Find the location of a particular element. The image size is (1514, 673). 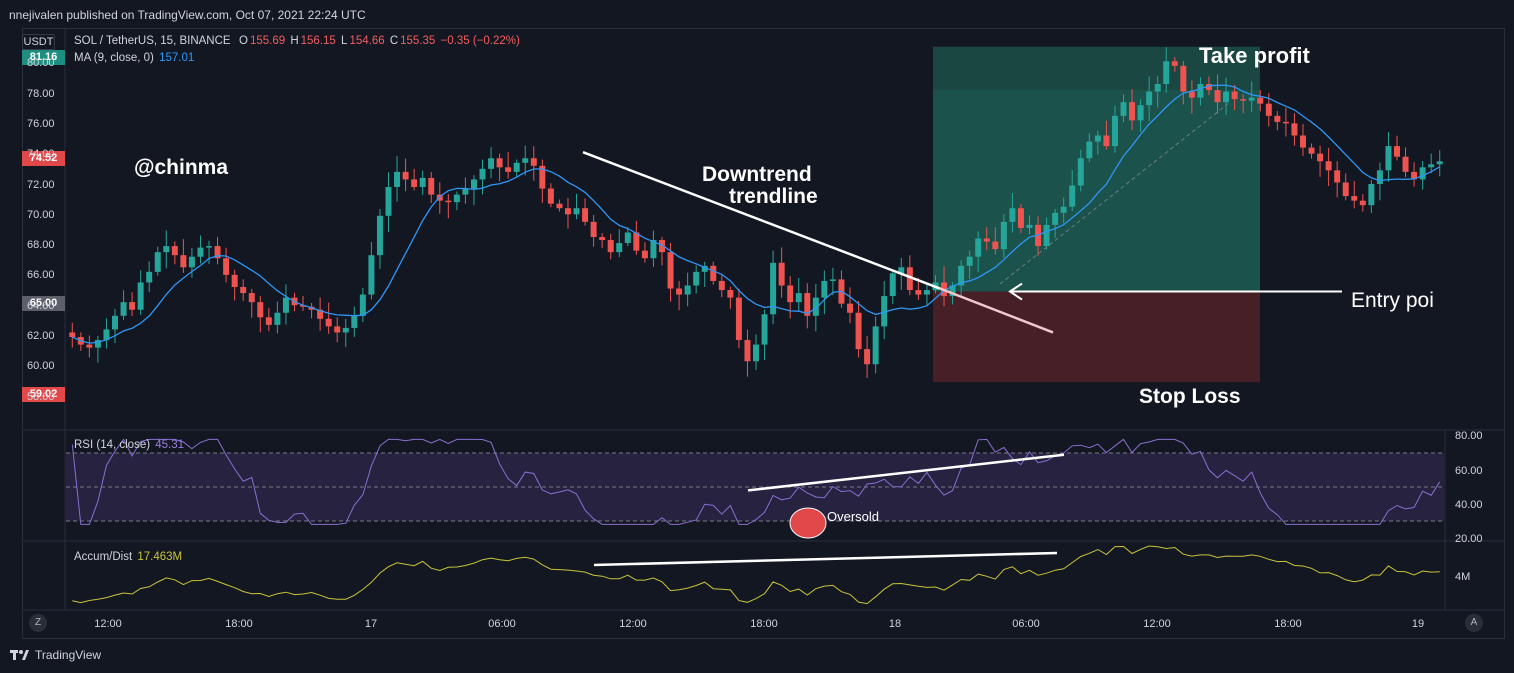

price-tick: 78.00 is located at coordinates (41, 93).